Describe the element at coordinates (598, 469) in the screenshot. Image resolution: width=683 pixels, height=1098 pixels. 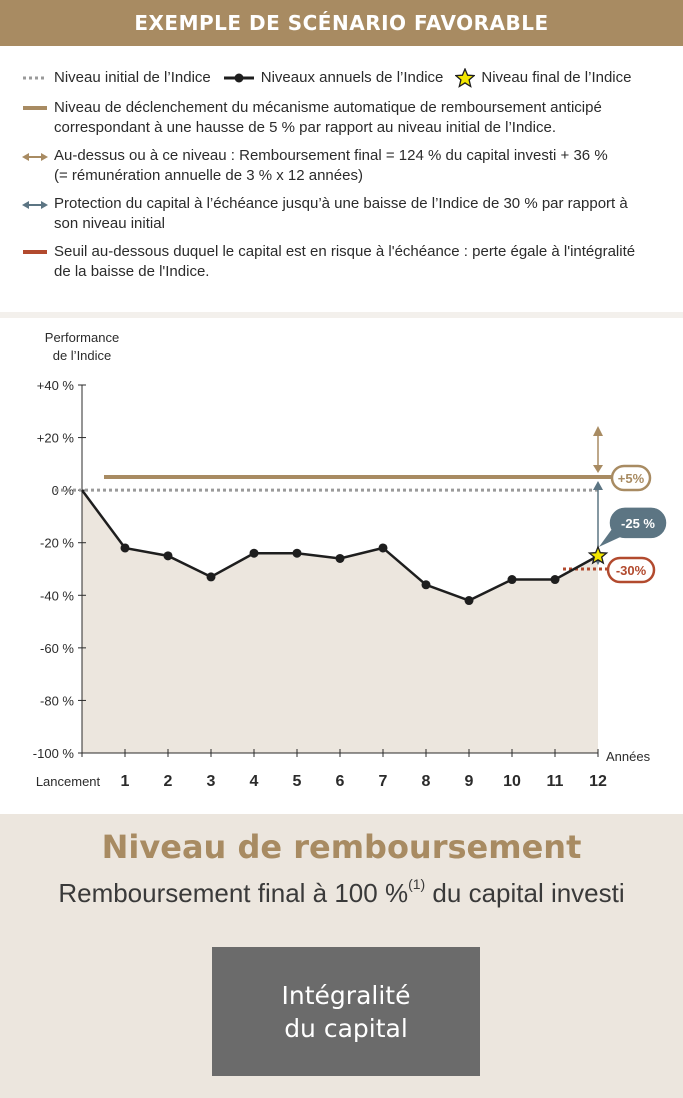
I see `above-arrow-head-down` at that location.